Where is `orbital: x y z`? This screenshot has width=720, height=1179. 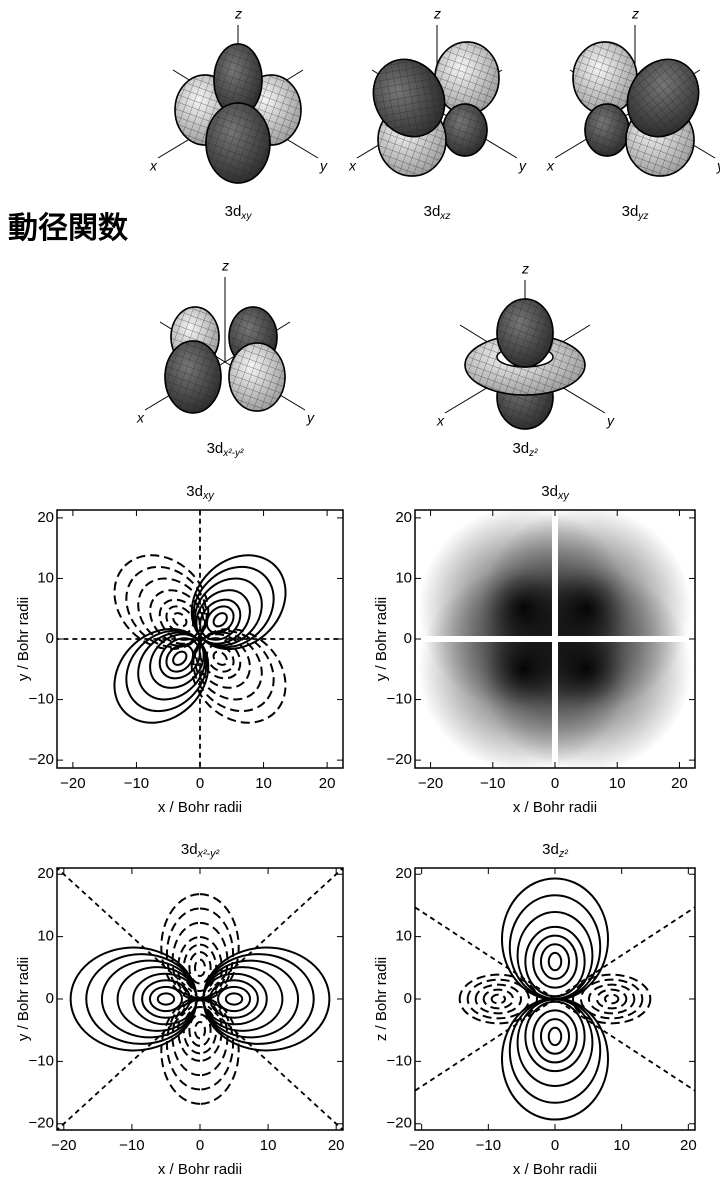
orbital: x y z is located at coordinates (633, 91).